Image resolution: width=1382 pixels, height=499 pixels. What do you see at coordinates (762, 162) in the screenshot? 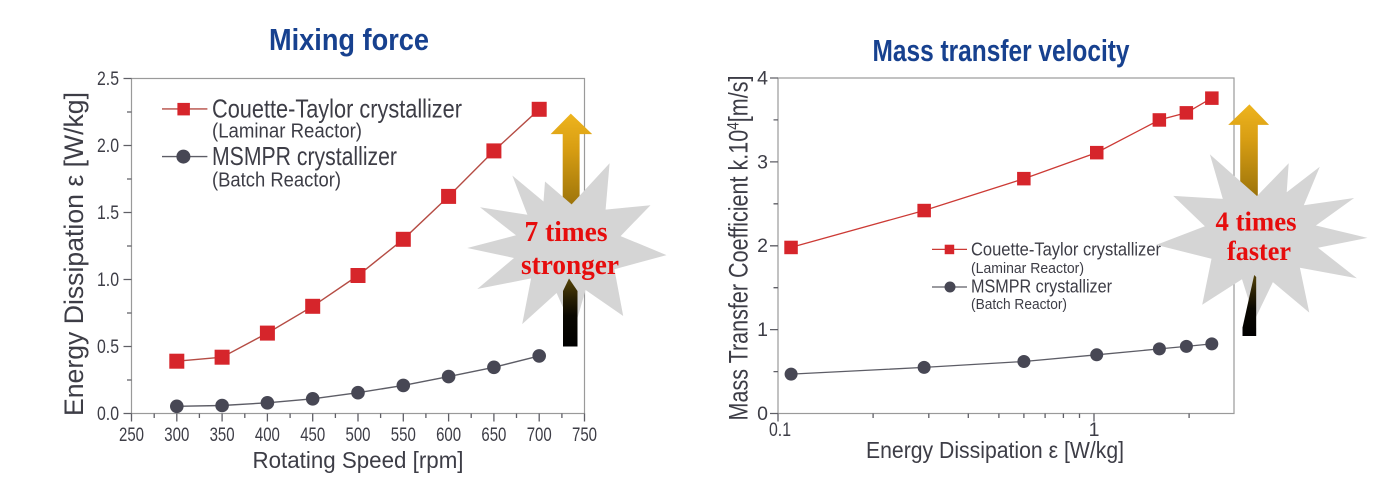
I see `svg-text: 3` at bounding box center [762, 162].